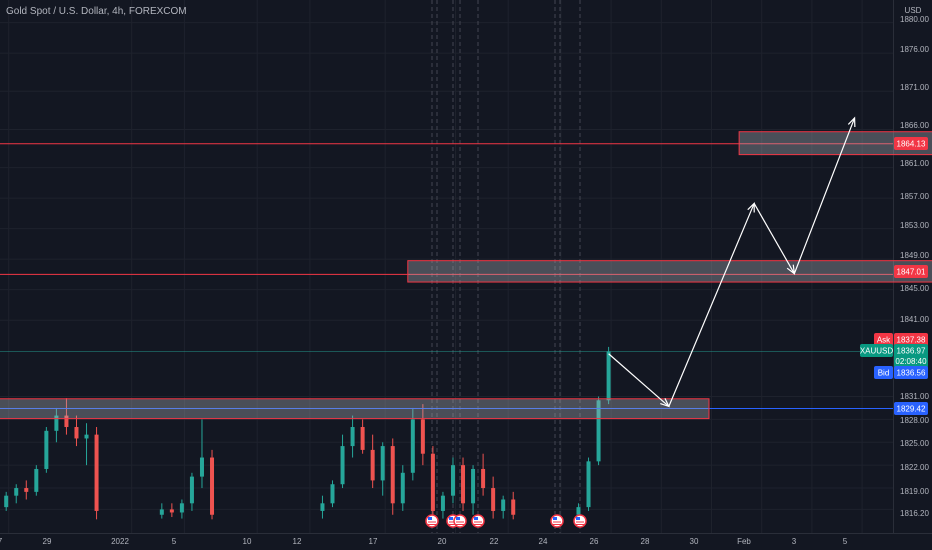 The image size is (932, 550). Describe the element at coordinates (911, 356) in the screenshot. I see `last-price-tag: 1836.97 02:08:40` at that location.